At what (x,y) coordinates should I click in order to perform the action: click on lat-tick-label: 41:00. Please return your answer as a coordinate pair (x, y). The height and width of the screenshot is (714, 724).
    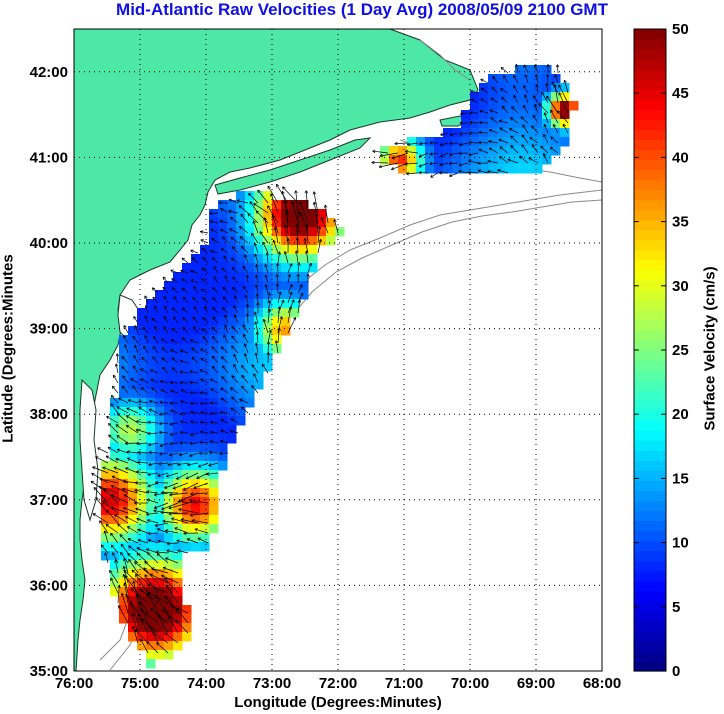
    Looking at the image, I should click on (49, 157).